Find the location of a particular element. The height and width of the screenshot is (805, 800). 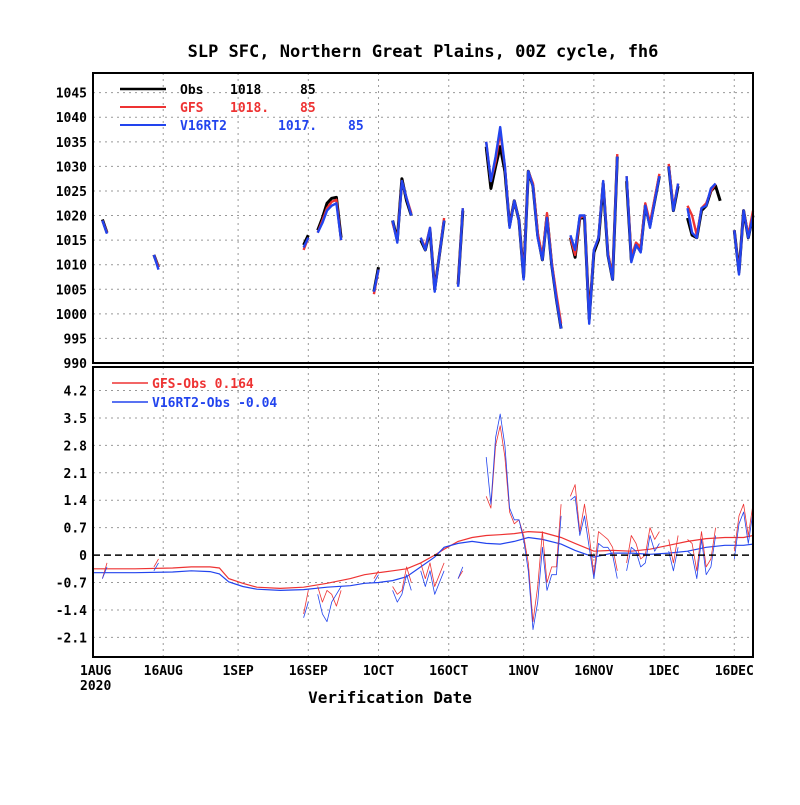

top-y-tick-label: 990 is located at coordinates (76, 364).